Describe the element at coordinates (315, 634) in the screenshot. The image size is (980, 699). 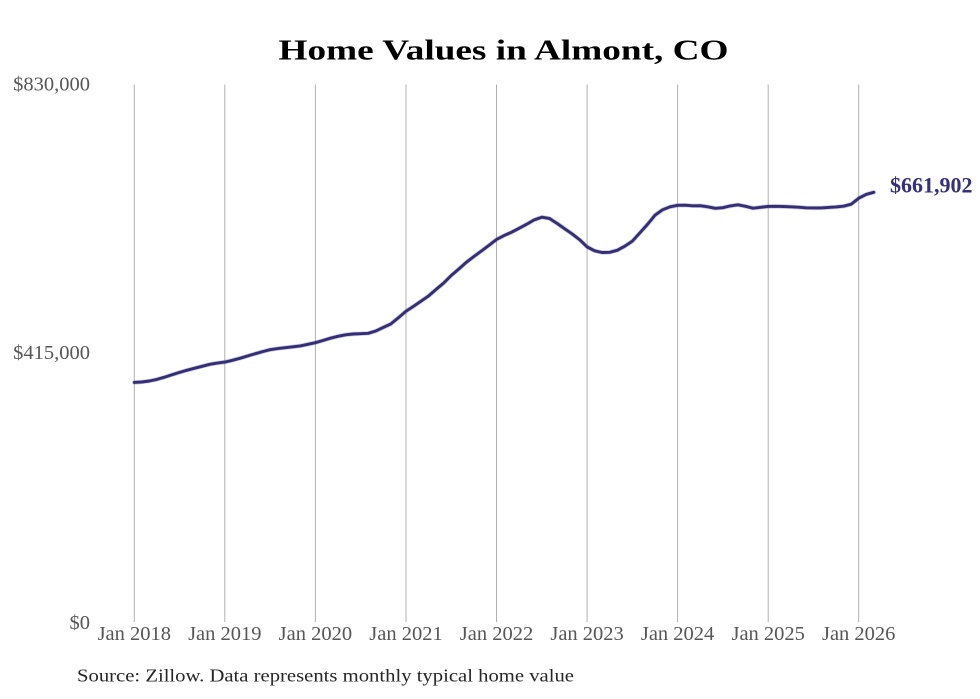
I see `svg-text: Jan 2020` at that location.